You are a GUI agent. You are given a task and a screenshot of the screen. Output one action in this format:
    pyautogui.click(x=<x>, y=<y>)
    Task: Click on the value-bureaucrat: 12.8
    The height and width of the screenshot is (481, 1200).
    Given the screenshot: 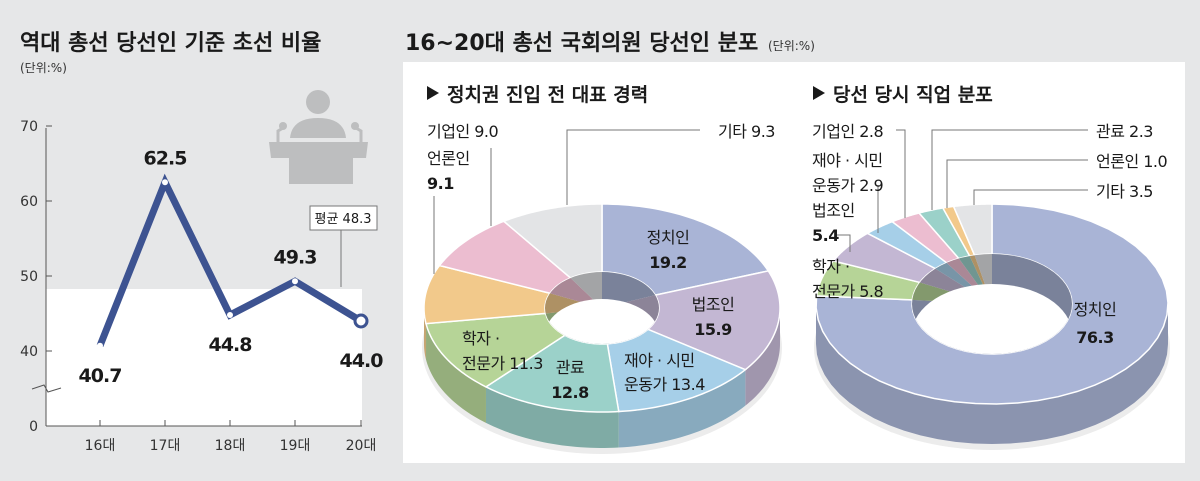 What is the action you would take?
    pyautogui.click(x=570, y=392)
    